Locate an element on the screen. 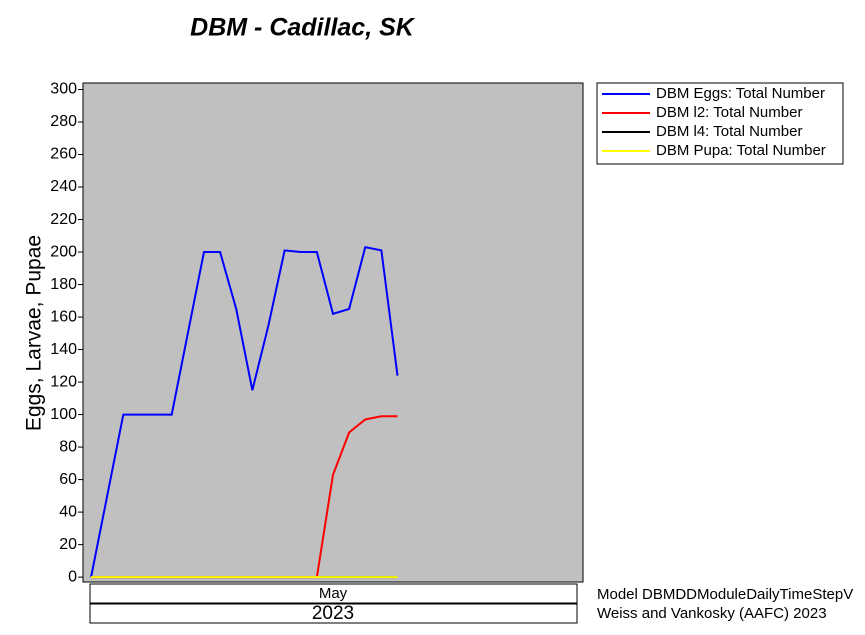 Image resolution: width=865 pixels, height=635 pixels. y-tick-label: 140 is located at coordinates (63, 349).